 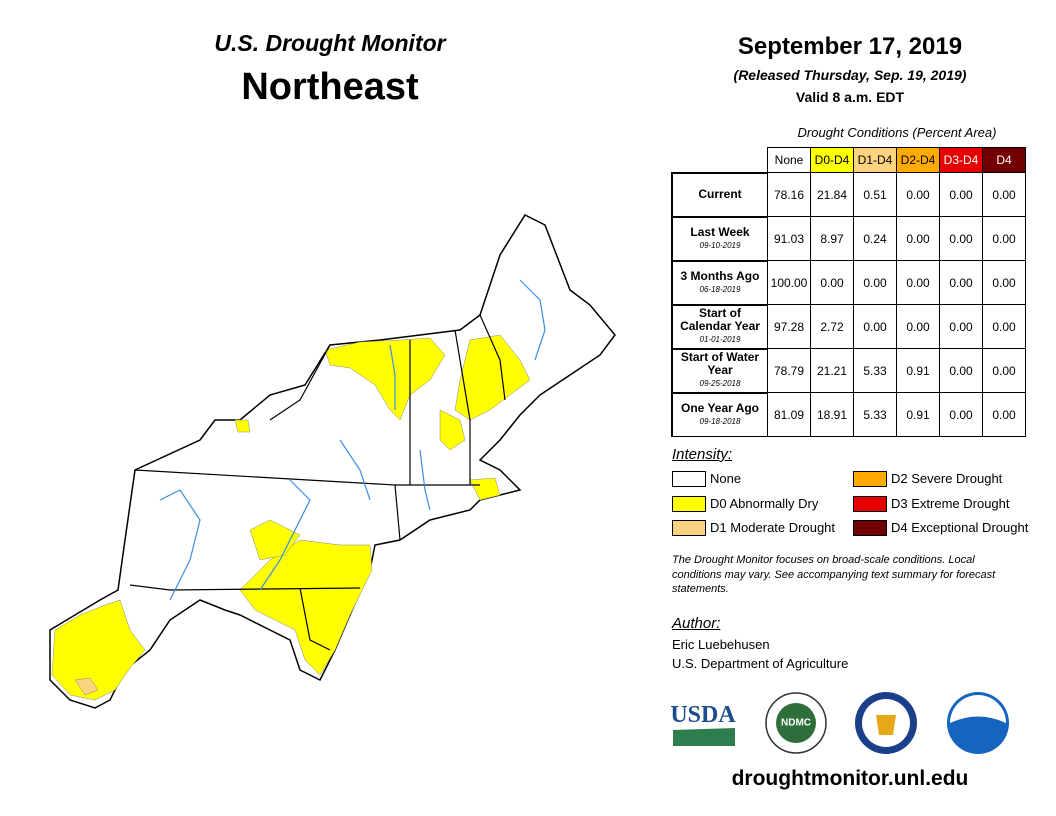 I want to click on author-name: Eric Luebehusen, so click(x=721, y=644).